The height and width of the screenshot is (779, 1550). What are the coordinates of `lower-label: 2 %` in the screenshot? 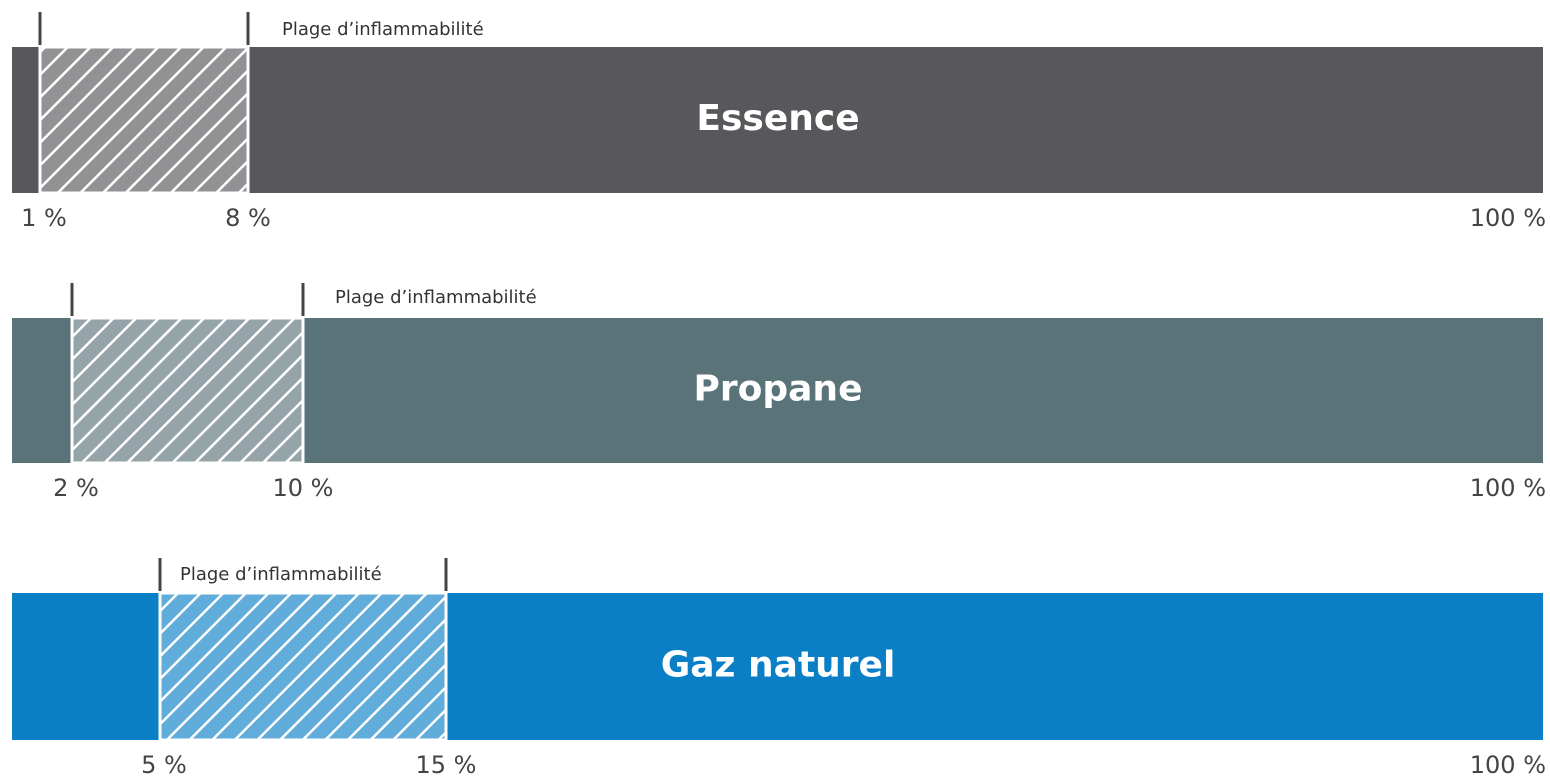 It's located at (76, 488).